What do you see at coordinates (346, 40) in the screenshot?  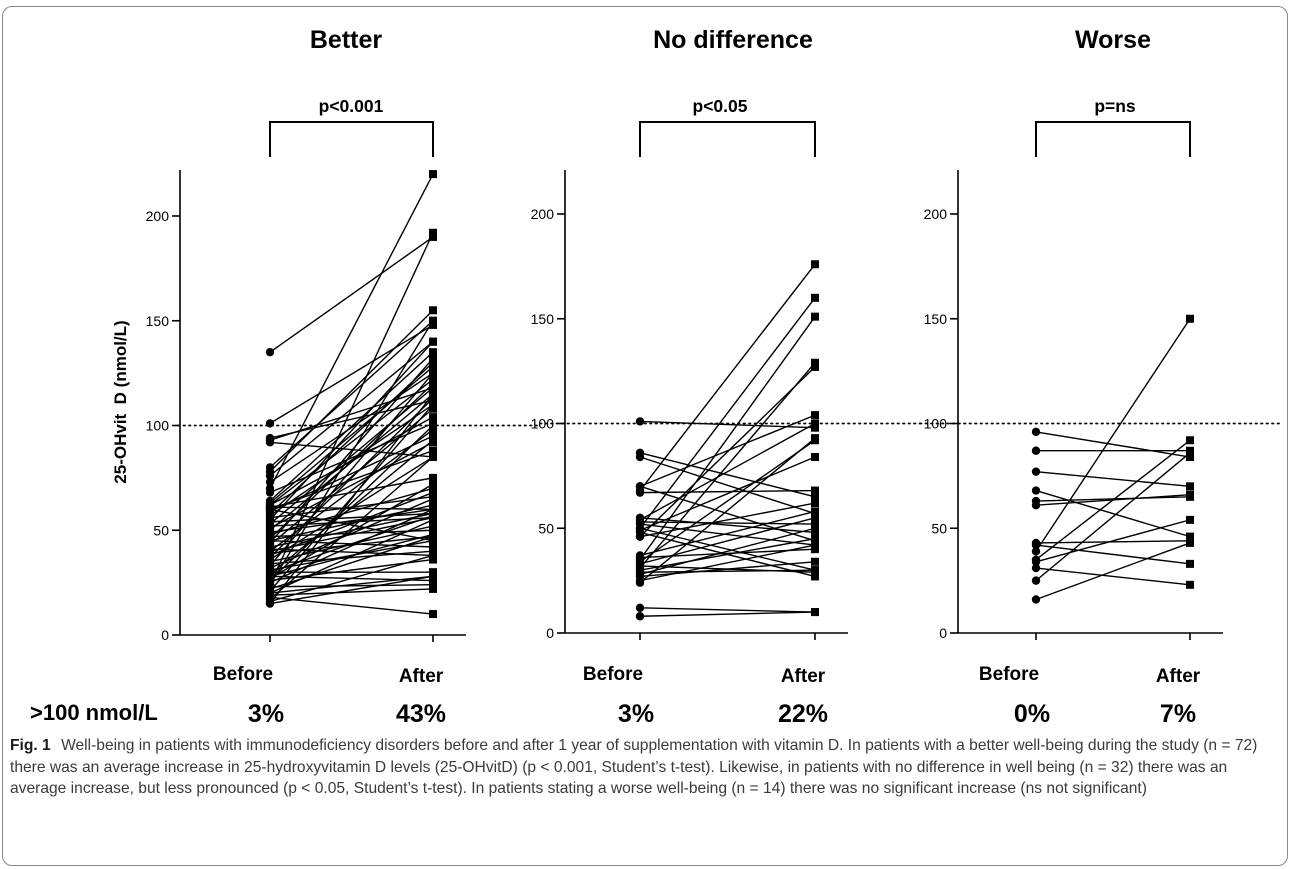 I see `panel-title: Better` at bounding box center [346, 40].